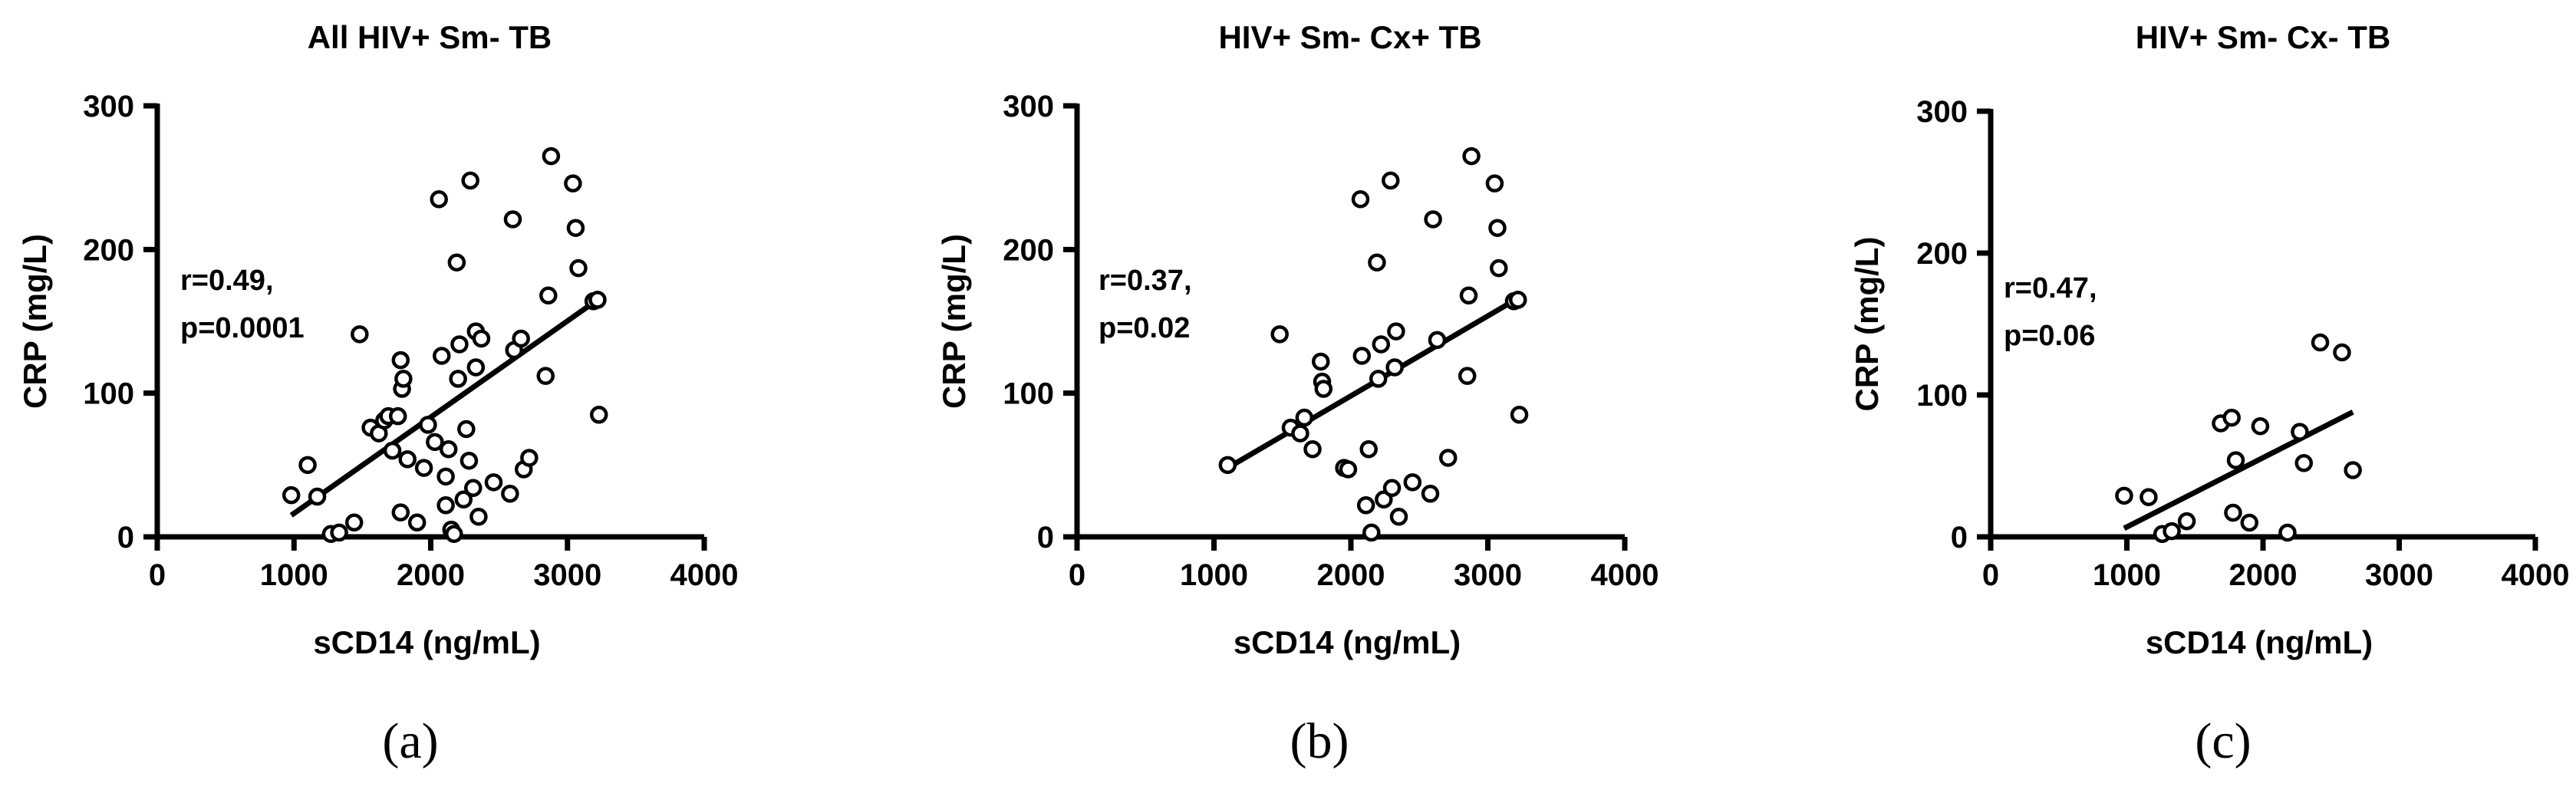  Describe the element at coordinates (1319, 741) in the screenshot. I see `panel-label: (b)` at that location.